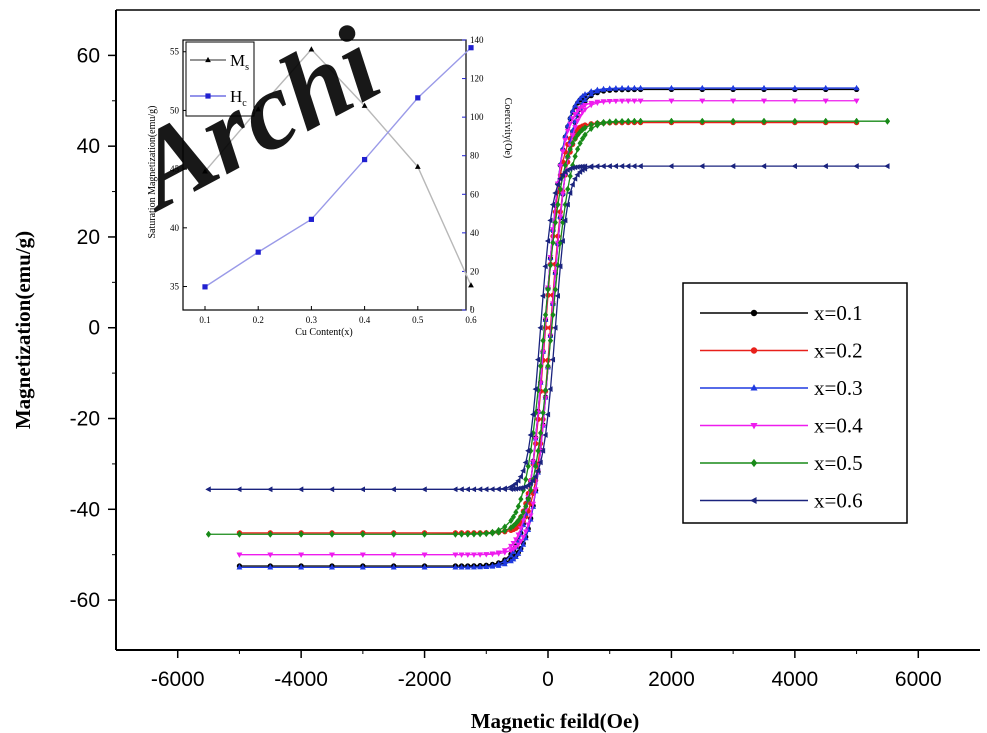 The image size is (987, 733). I want to click on inset-legend-marker, so click(208, 96).